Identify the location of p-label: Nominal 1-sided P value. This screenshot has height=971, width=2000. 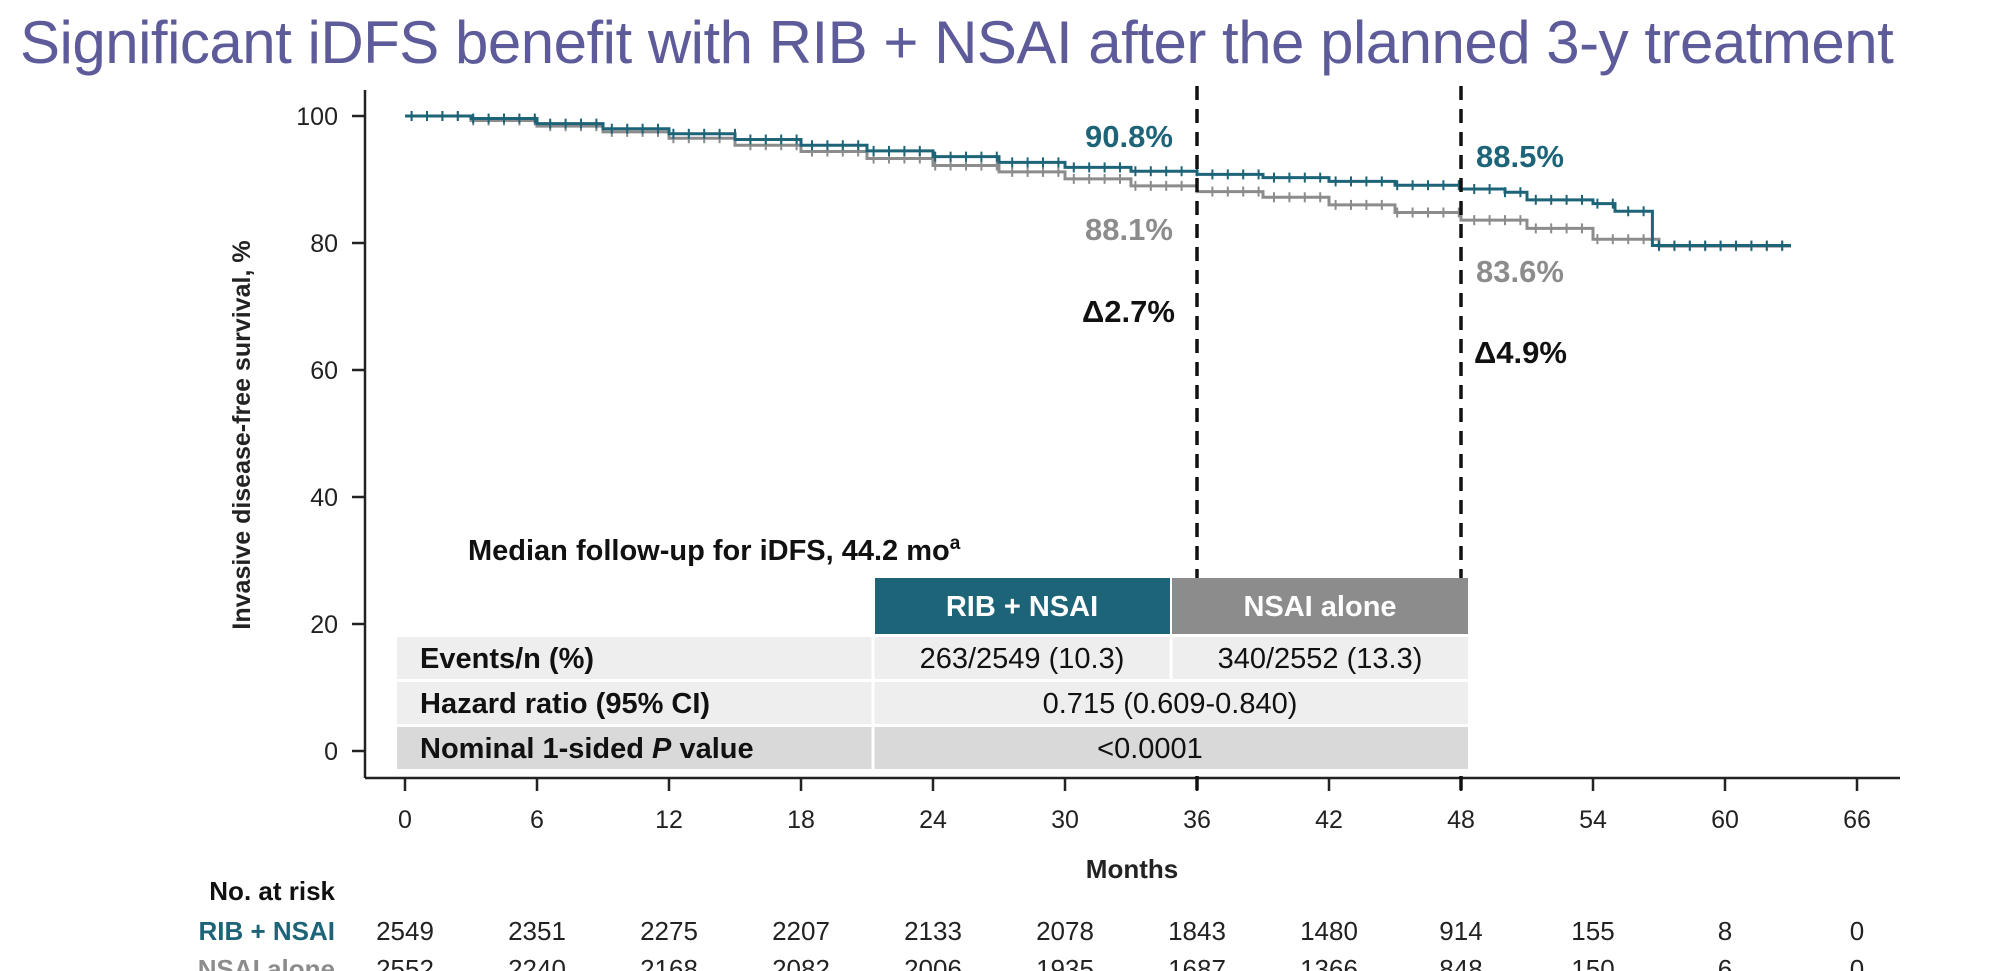
(587, 749).